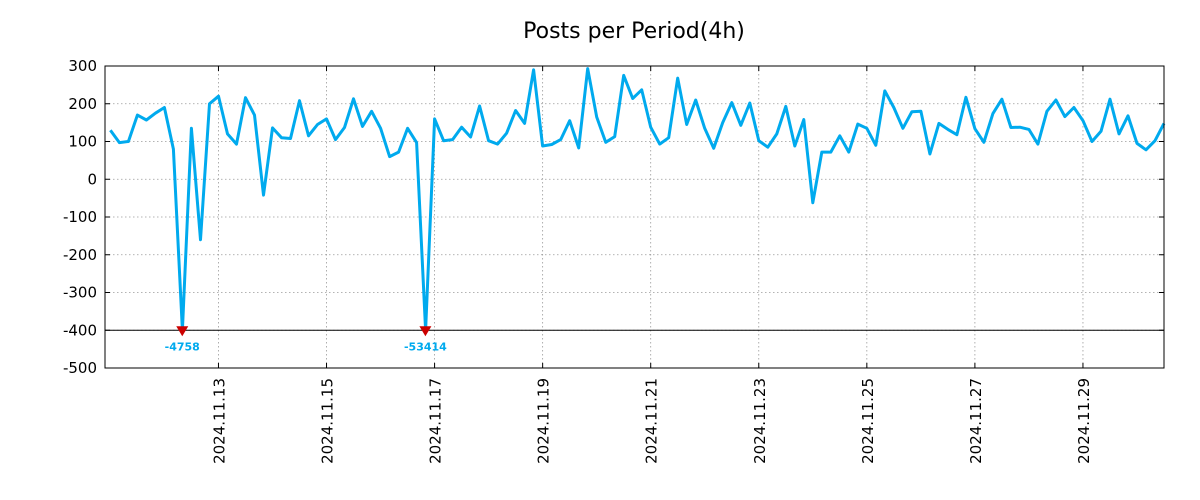  Describe the element at coordinates (328, 421) in the screenshot. I see `x-tick-label: 2024.11.15` at that location.